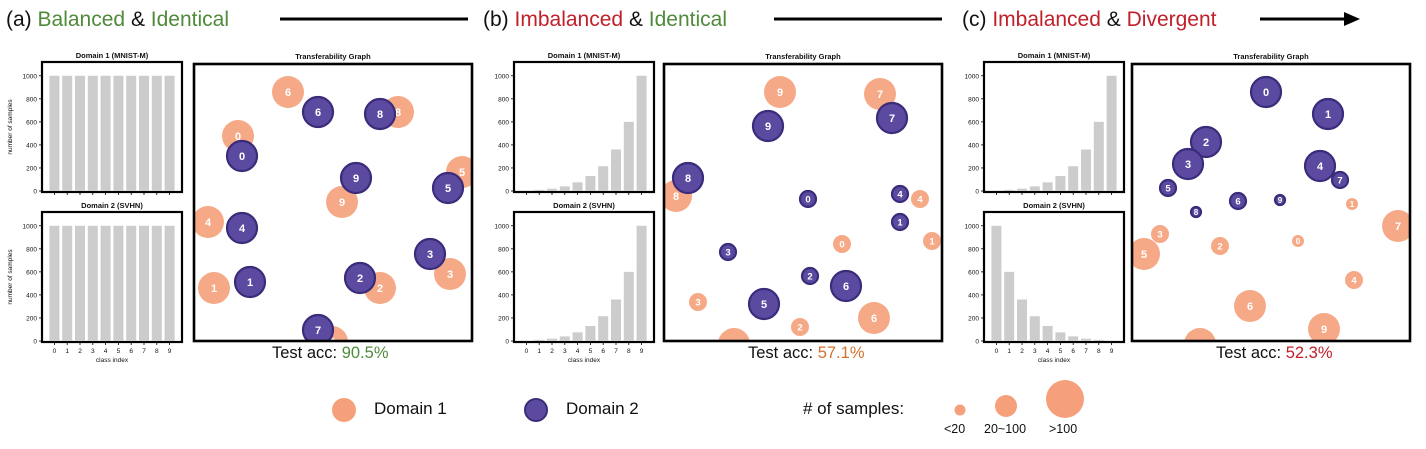  I want to click on panel-b-word2: Identical, so click(688, 19).